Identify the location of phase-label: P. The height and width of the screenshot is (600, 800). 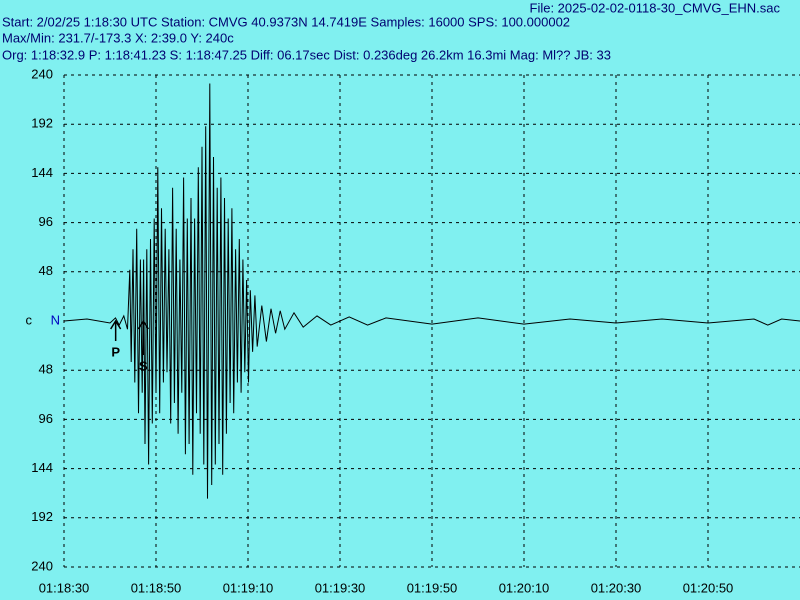
(115, 351).